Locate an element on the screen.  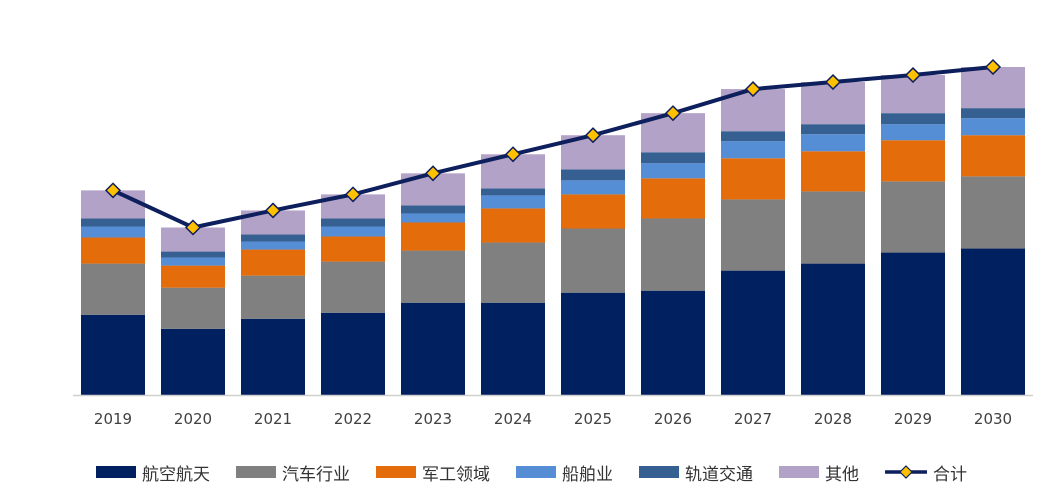
legend-label: 军工领域 is located at coordinates (456, 474).